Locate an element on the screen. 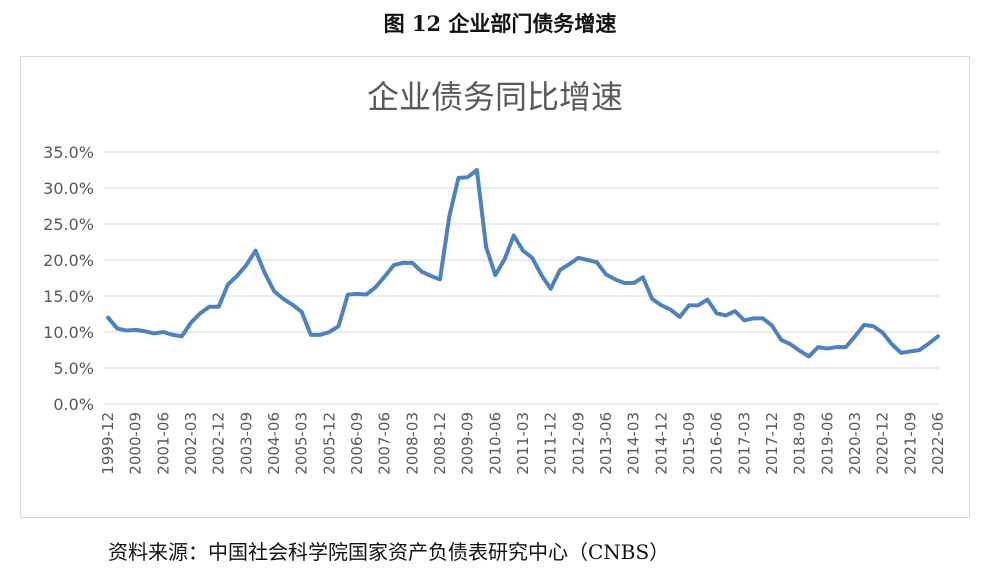 The width and height of the screenshot is (1000, 579). y-axis-ticks: 0.0% 5.0% 10.0% 15.0% 20.0% 25.0% 30.0% 35.0% is located at coordinates (68, 278).